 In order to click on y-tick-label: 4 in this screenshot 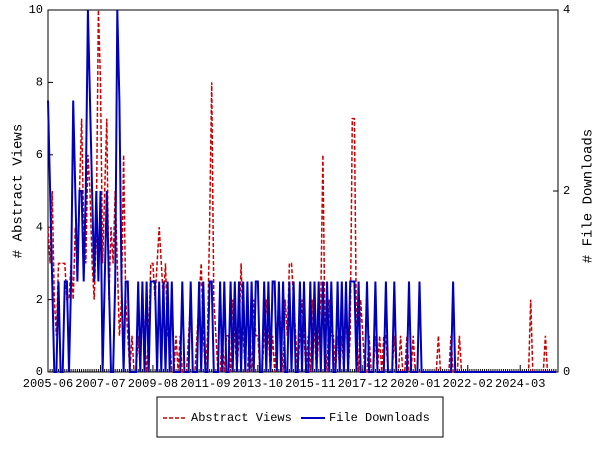, I will do `click(39, 227)`.